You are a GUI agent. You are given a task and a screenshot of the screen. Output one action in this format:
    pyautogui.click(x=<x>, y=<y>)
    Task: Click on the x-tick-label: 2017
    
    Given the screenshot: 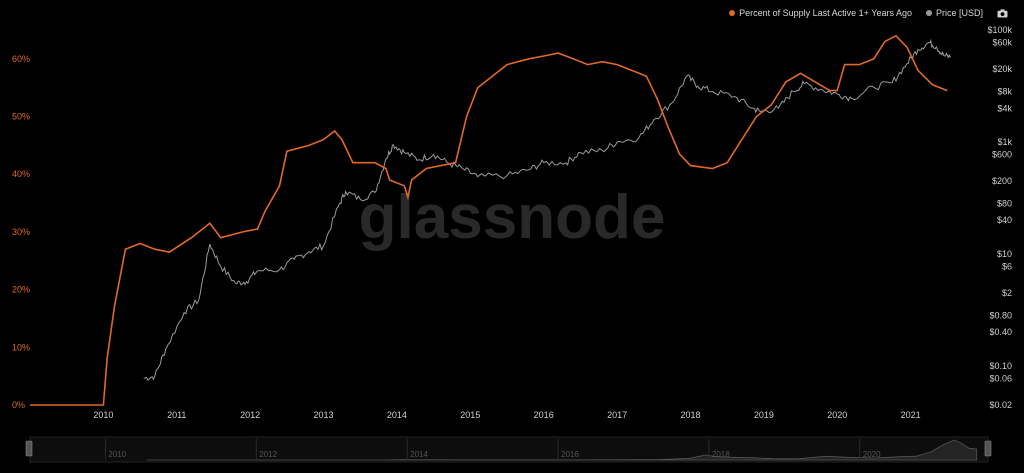 What is the action you would take?
    pyautogui.click(x=617, y=415)
    